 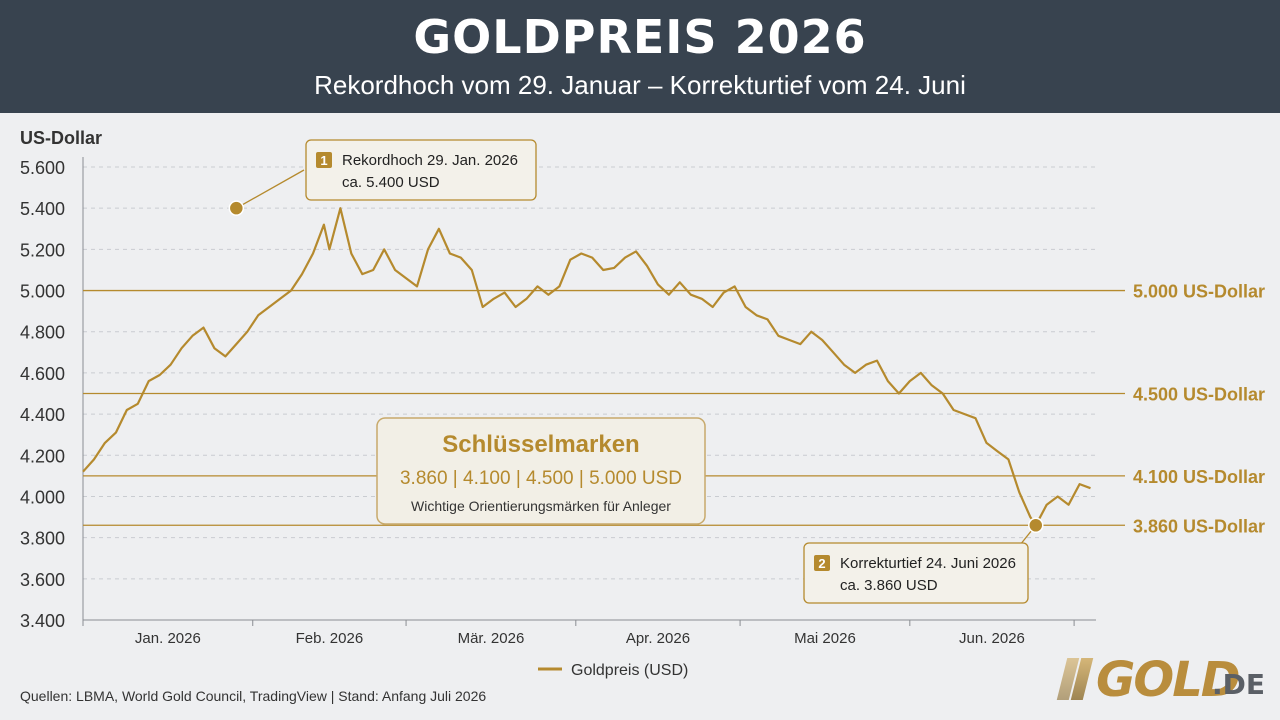 I want to click on gold-de-logo: GOLD .DE, so click(x=1161, y=679).